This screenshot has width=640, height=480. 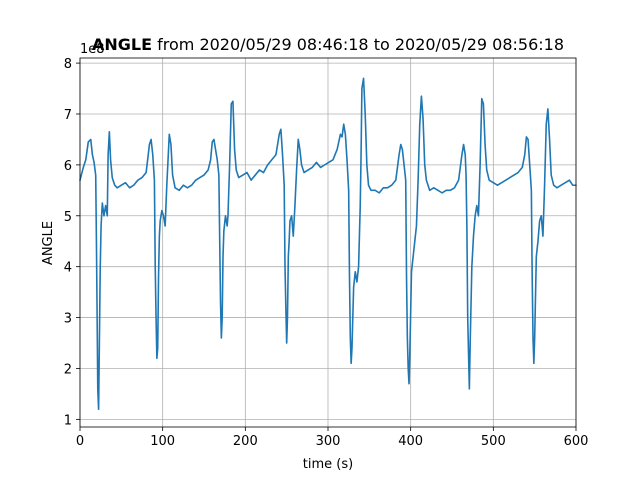 What do you see at coordinates (410, 441) in the screenshot?
I see `x-tick-label: 400` at bounding box center [410, 441].